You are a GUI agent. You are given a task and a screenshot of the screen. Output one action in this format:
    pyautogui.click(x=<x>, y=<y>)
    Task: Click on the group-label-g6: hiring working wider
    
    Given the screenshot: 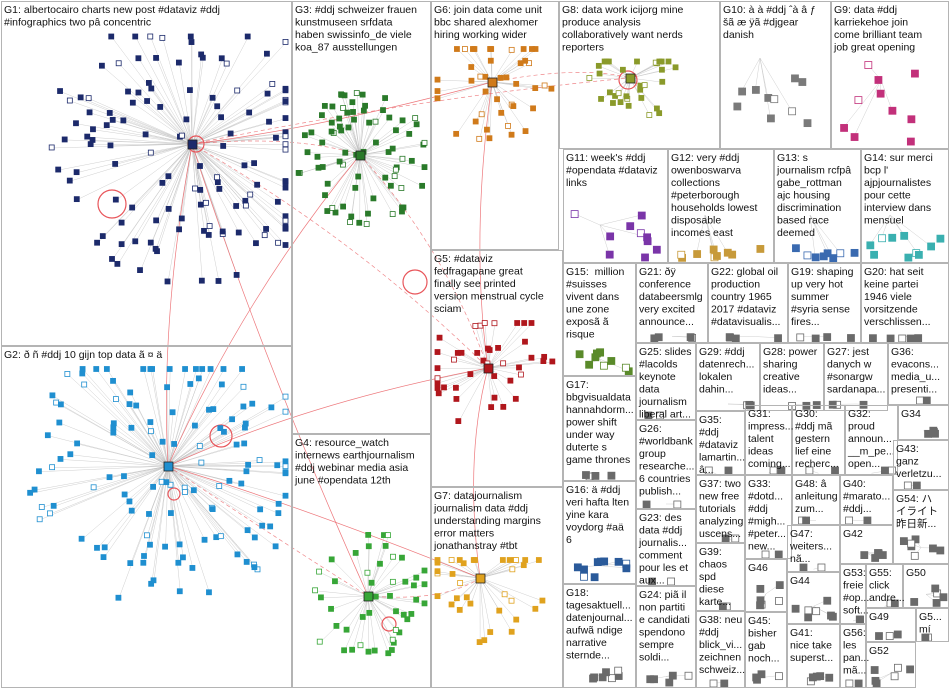 What is the action you would take?
    pyautogui.click(x=480, y=35)
    